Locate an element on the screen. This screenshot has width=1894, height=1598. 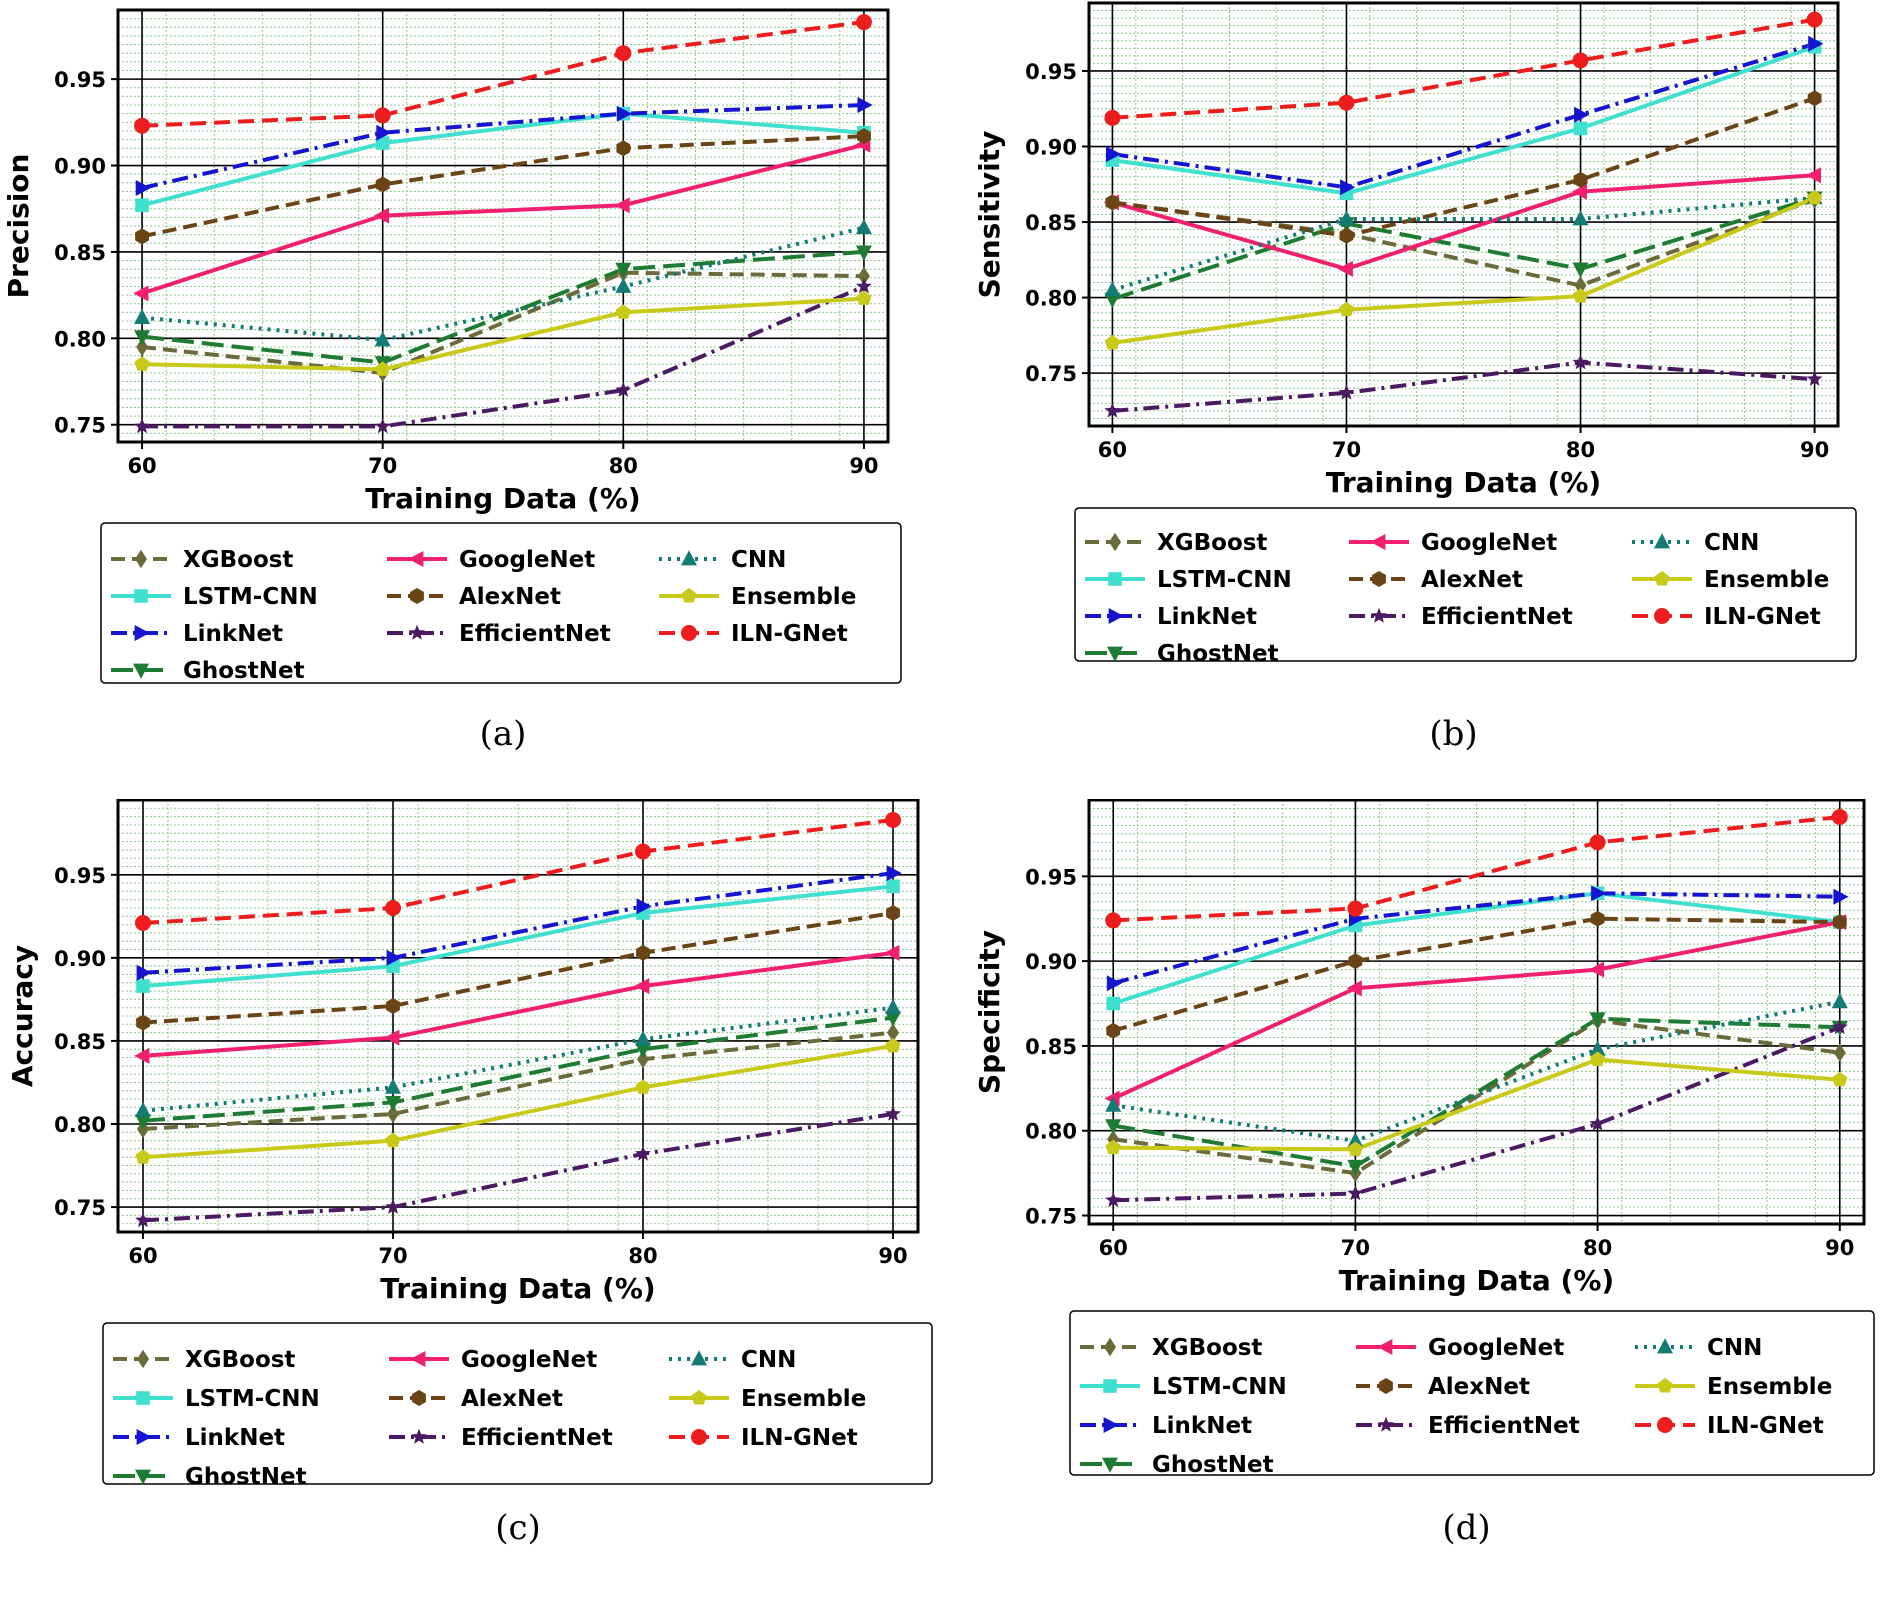
series-line-alexnet is located at coordinates (1476, 974).